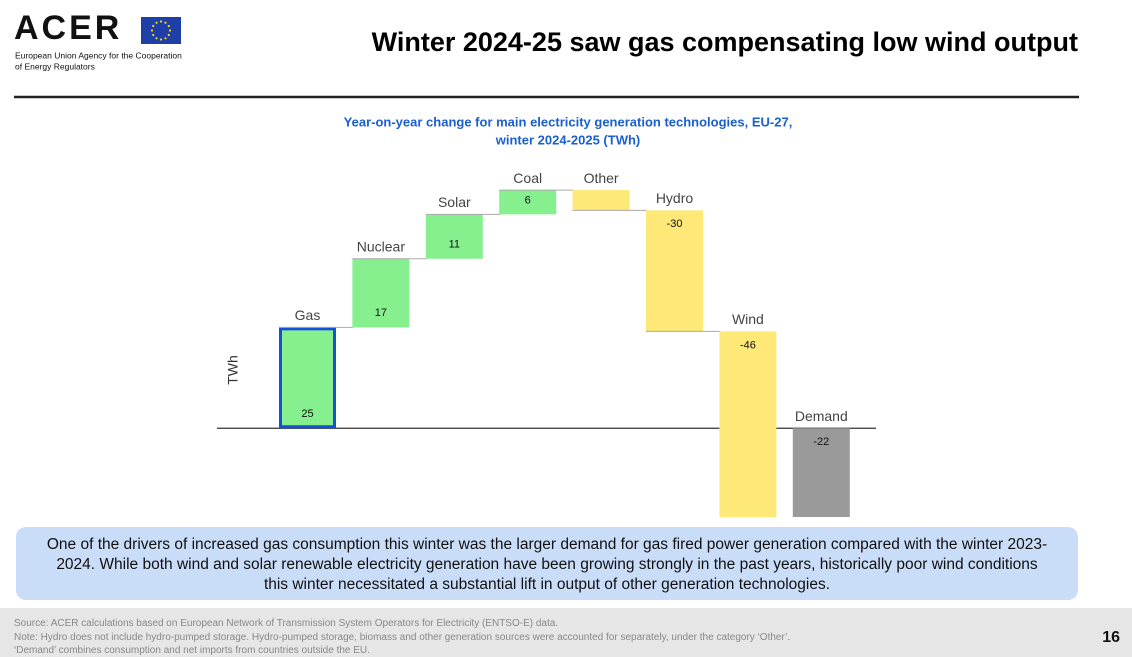  Describe the element at coordinates (68, 28) in the screenshot. I see `logo: ACER` at that location.